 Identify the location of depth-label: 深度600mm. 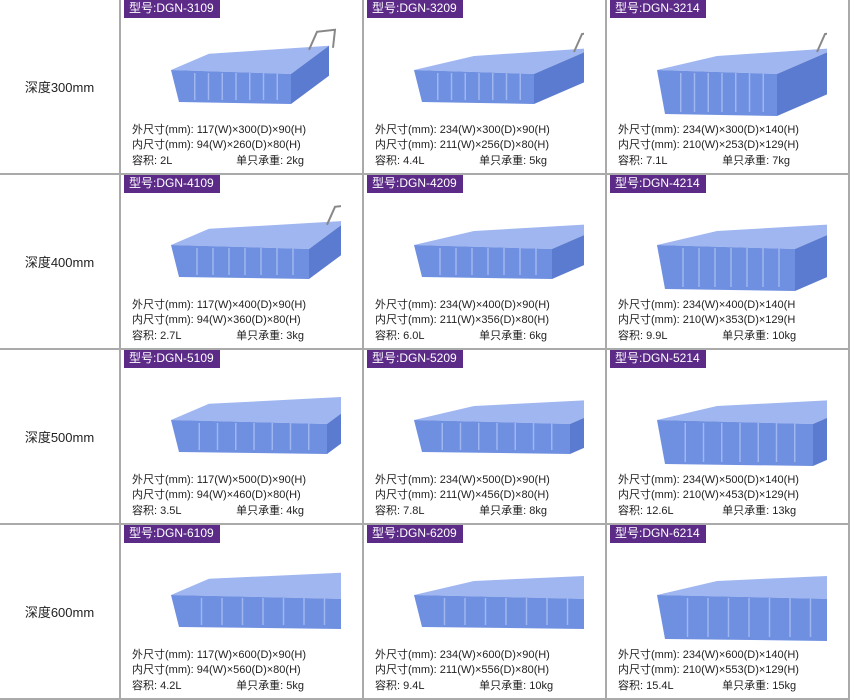
(60, 612).